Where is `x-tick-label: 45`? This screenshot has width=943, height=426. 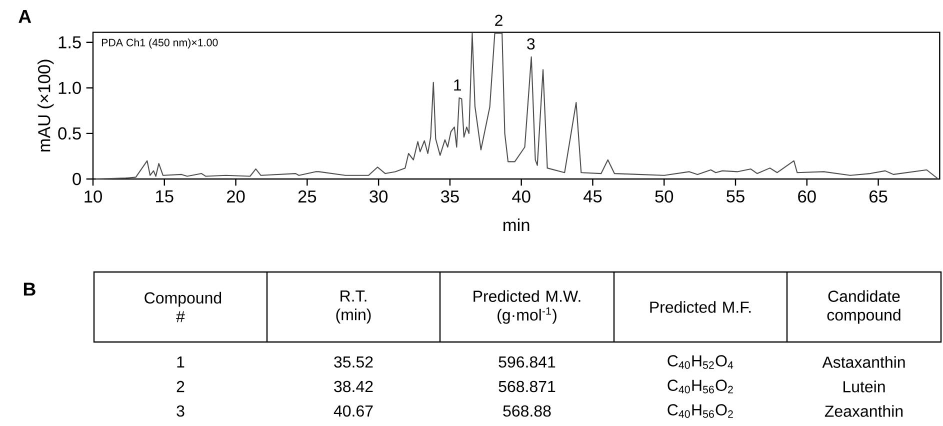 x-tick-label: 45 is located at coordinates (592, 196).